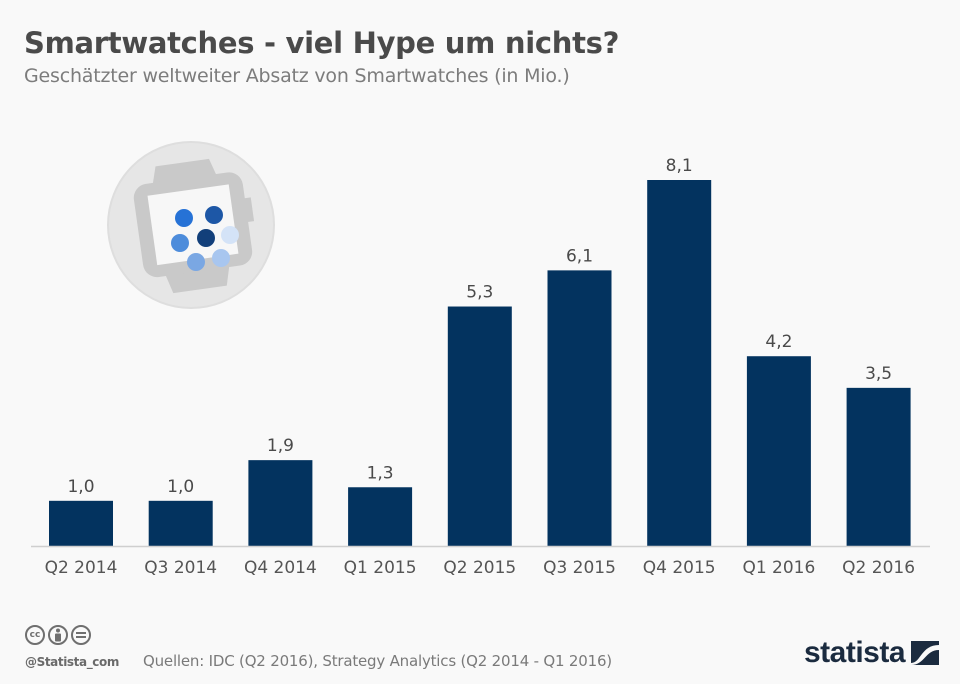 This screenshot has width=960, height=684. What do you see at coordinates (479, 568) in the screenshot?
I see `category-label: Q2 2015` at bounding box center [479, 568].